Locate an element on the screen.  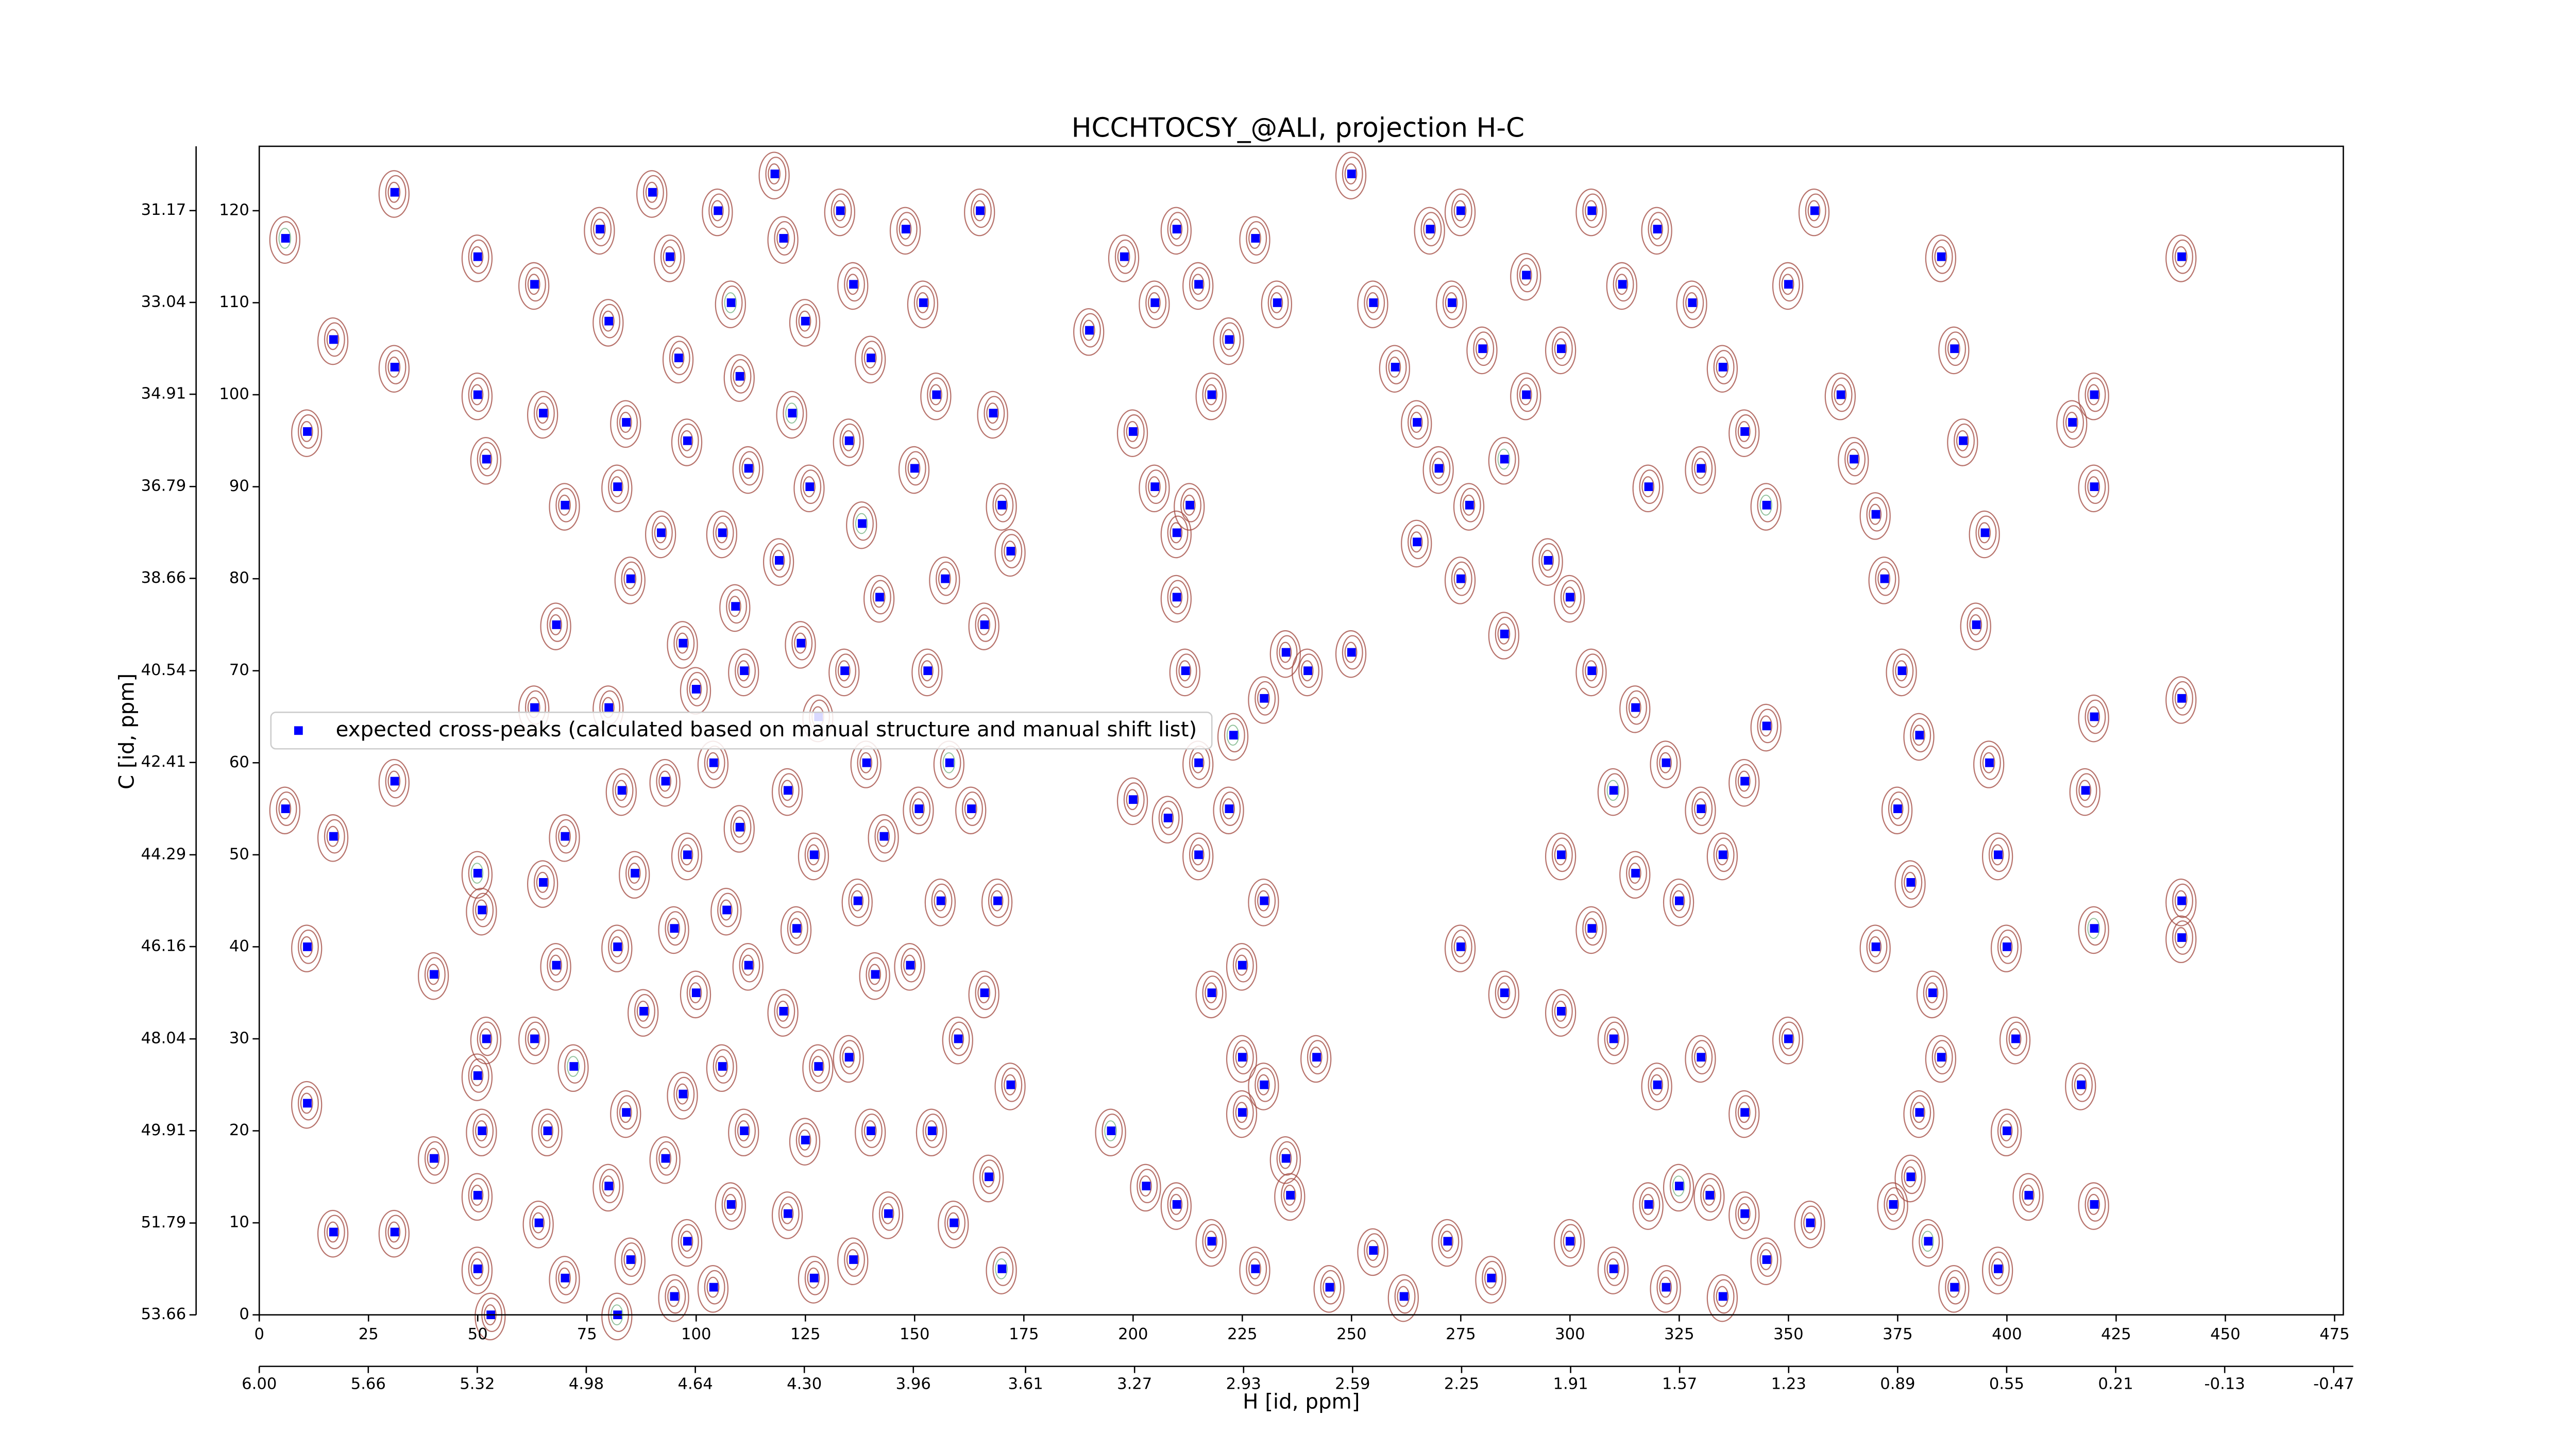
x2-tick-label: 3.96 is located at coordinates (913, 1384).